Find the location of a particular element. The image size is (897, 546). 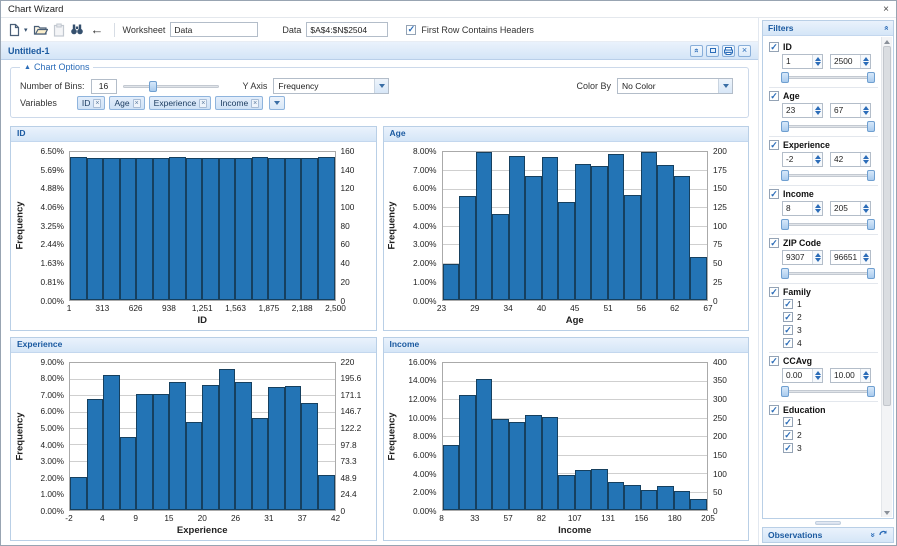

worksheet-input is located at coordinates (214, 29).